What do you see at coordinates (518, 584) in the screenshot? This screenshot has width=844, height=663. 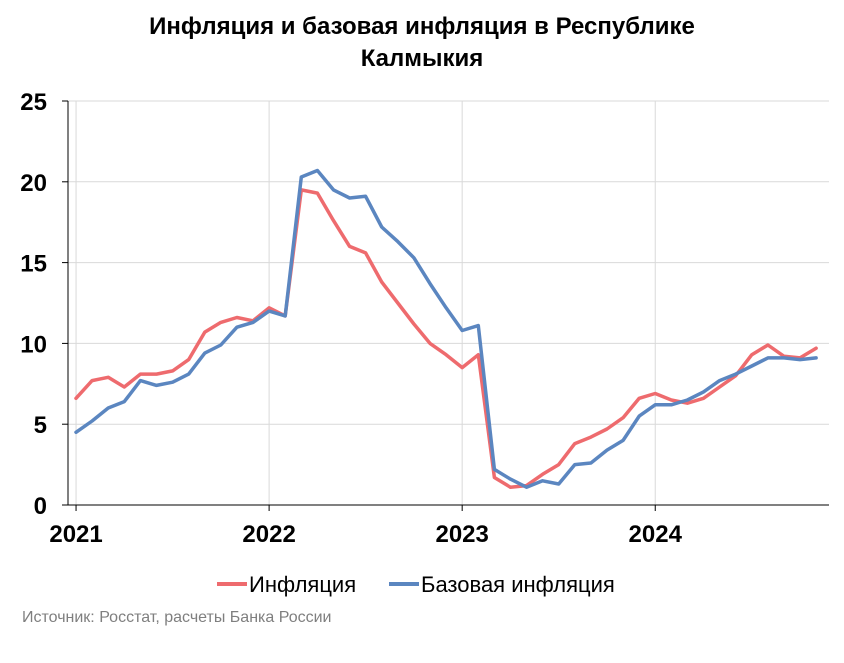 I see `legend-label-core-inflation: Базовая инфляция` at bounding box center [518, 584].